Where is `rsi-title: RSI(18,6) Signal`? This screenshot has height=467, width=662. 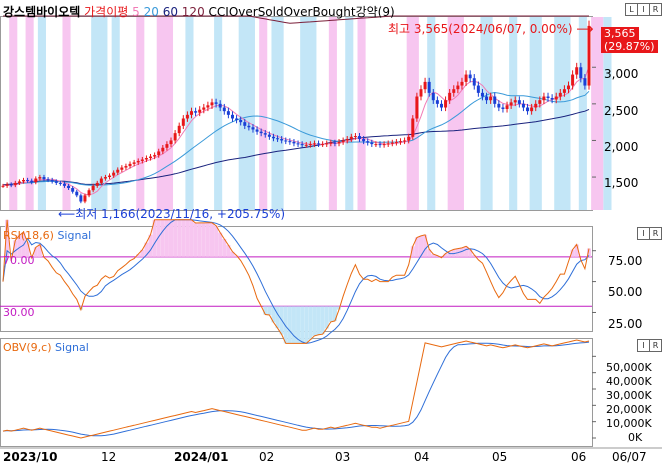
rsi-title: RSI(18,6) Signal is located at coordinates (47, 235).